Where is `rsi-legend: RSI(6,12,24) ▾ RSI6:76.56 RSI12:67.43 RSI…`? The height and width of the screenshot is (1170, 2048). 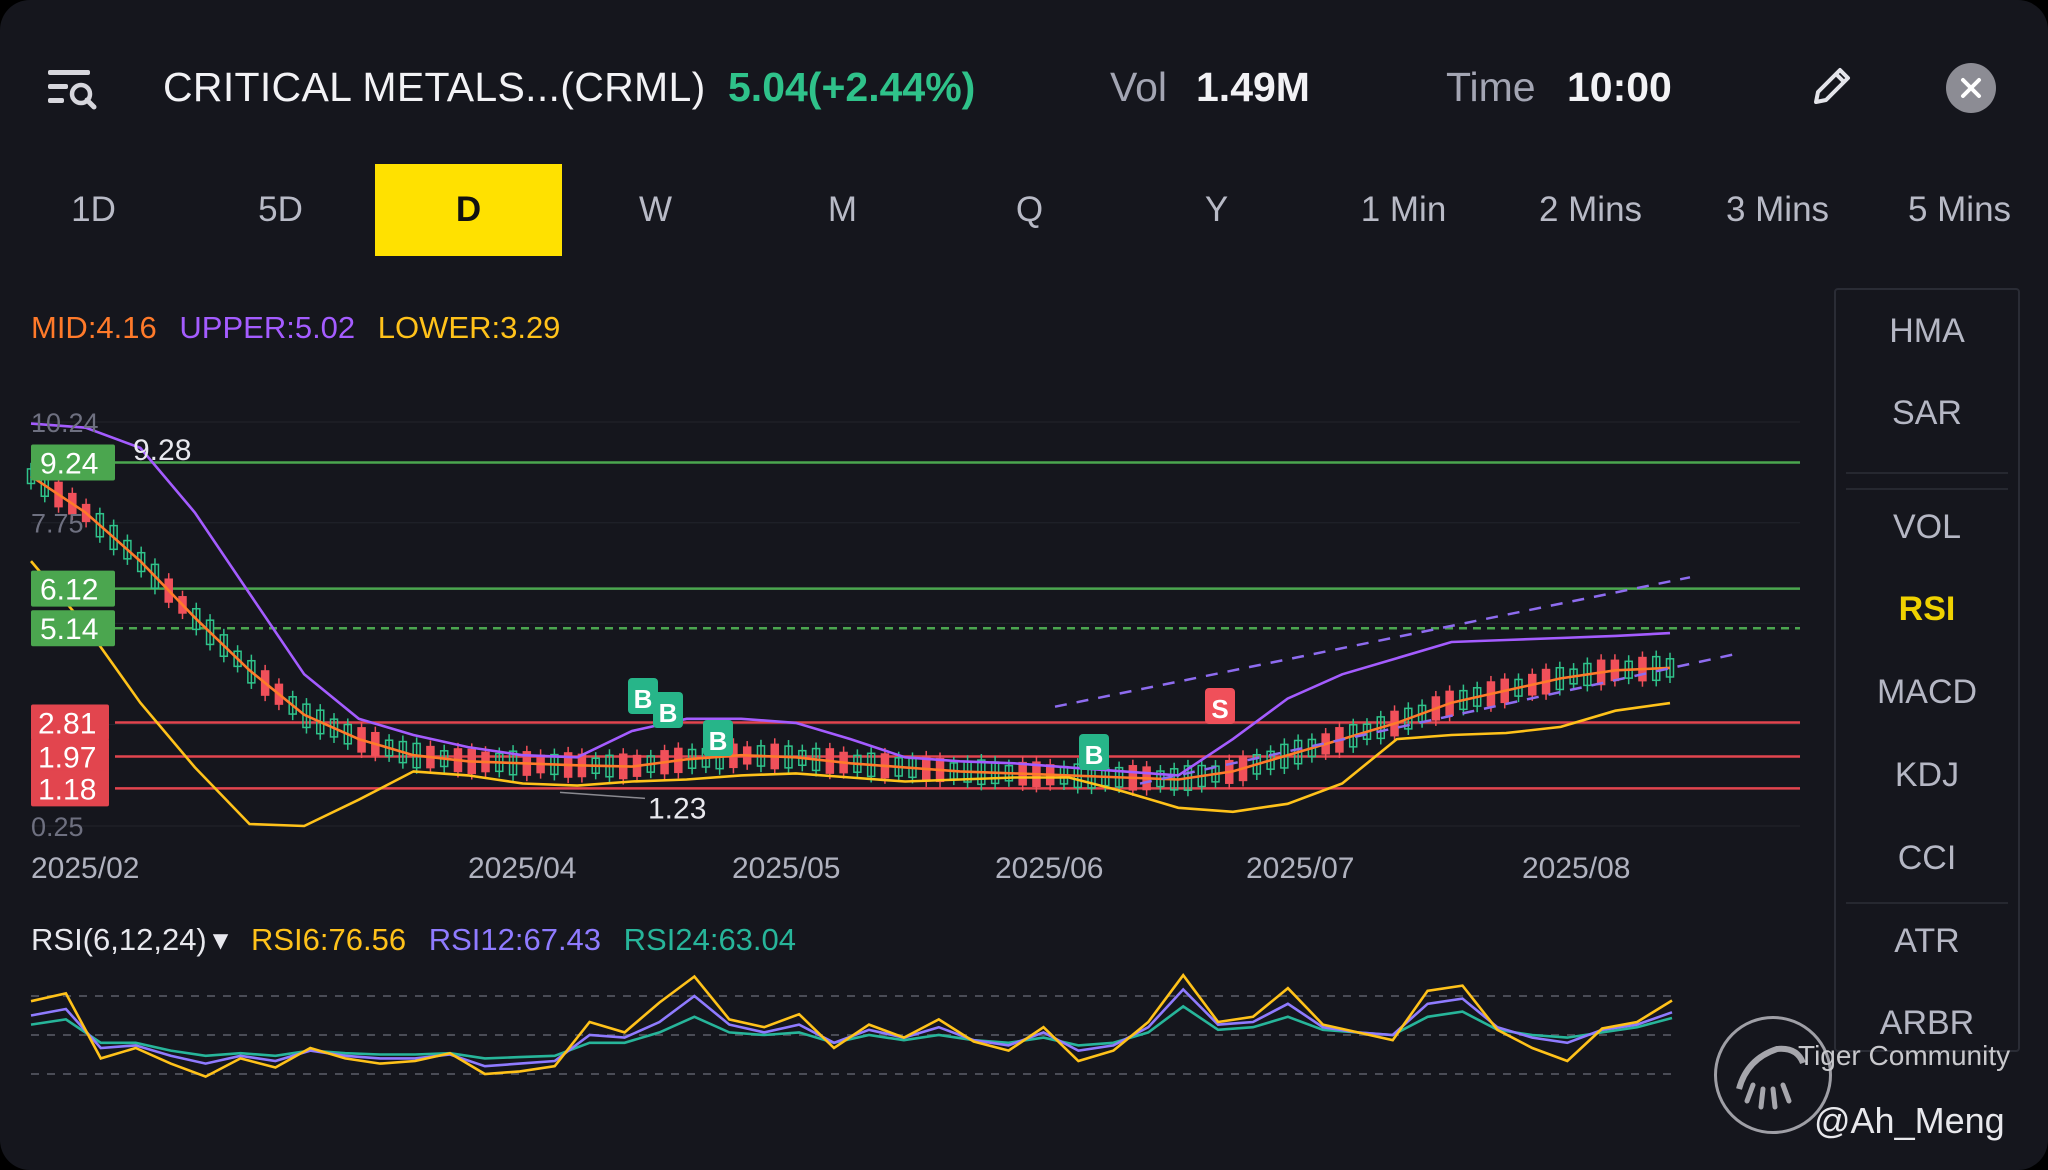
rsi-legend: RSI(6,12,24) ▾ RSI6:76.56 RSI12:67.43 RSI… is located at coordinates (420, 940).